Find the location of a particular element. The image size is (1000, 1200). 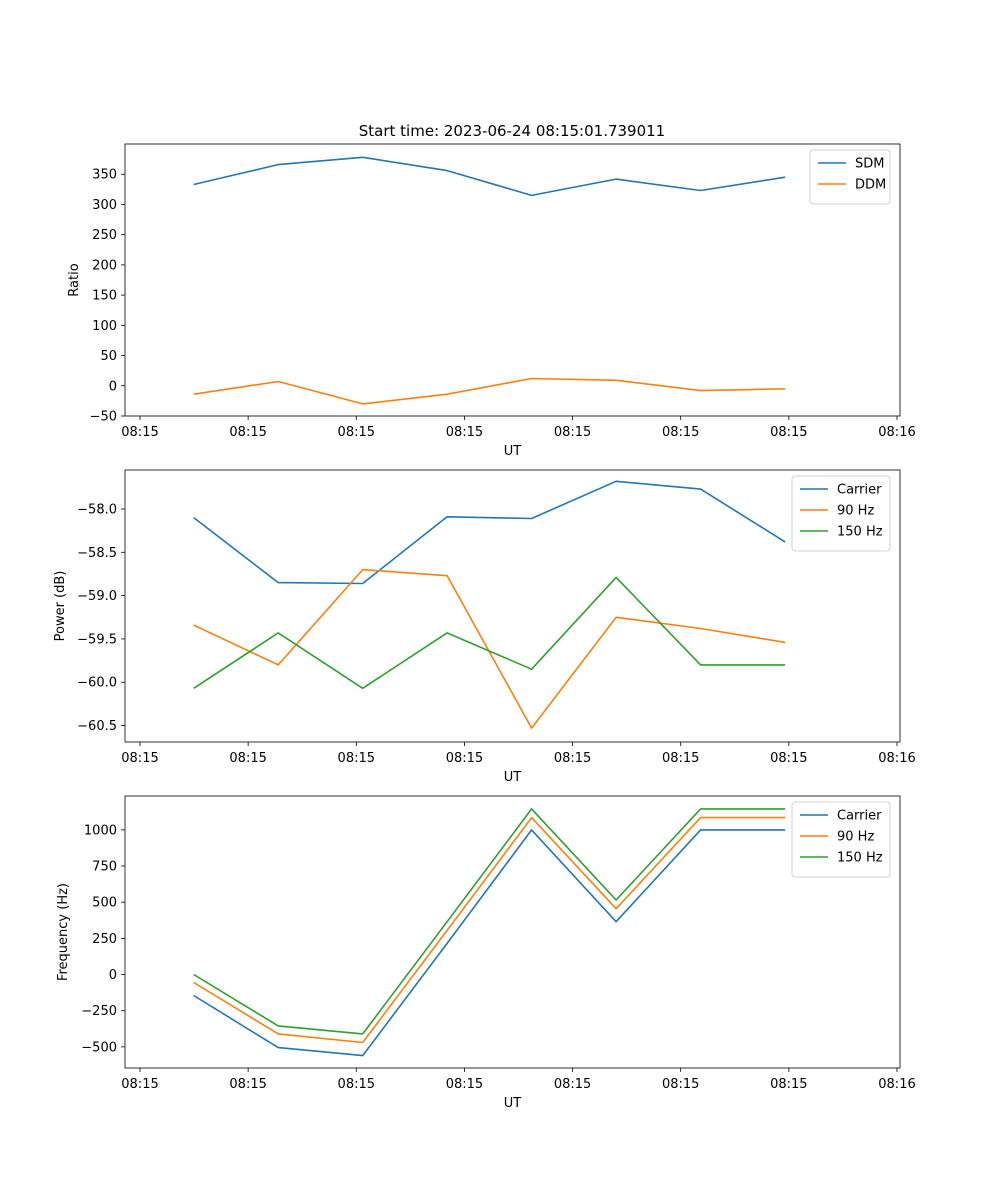

y-tick-label: 750 is located at coordinates (104, 867).